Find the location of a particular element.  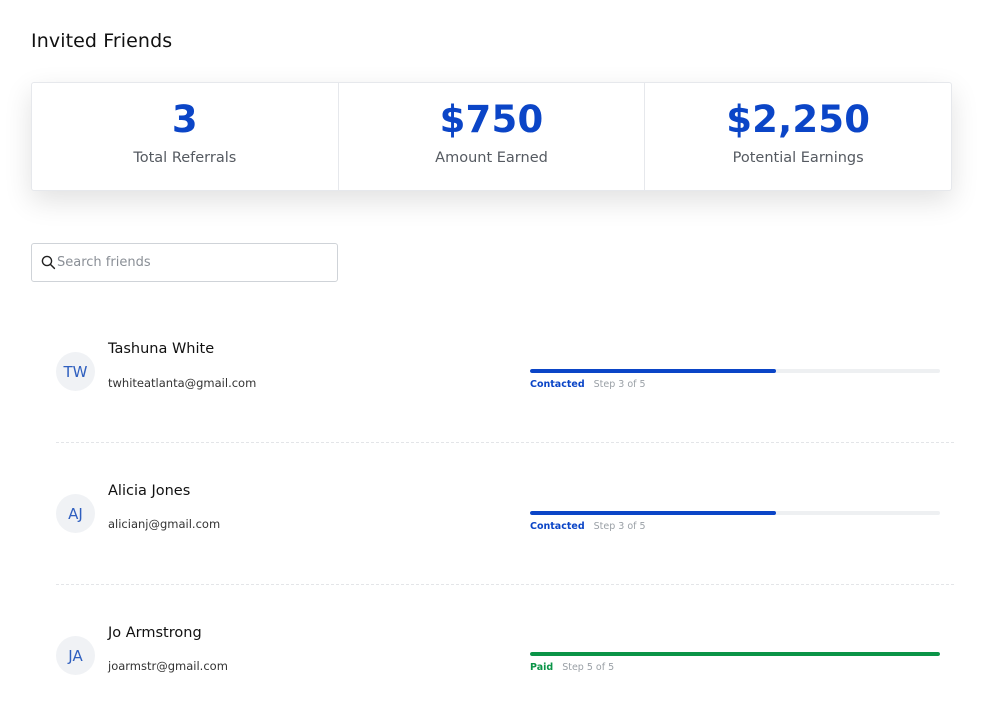

friend-email: alicianj@gmail.com is located at coordinates (164, 524).